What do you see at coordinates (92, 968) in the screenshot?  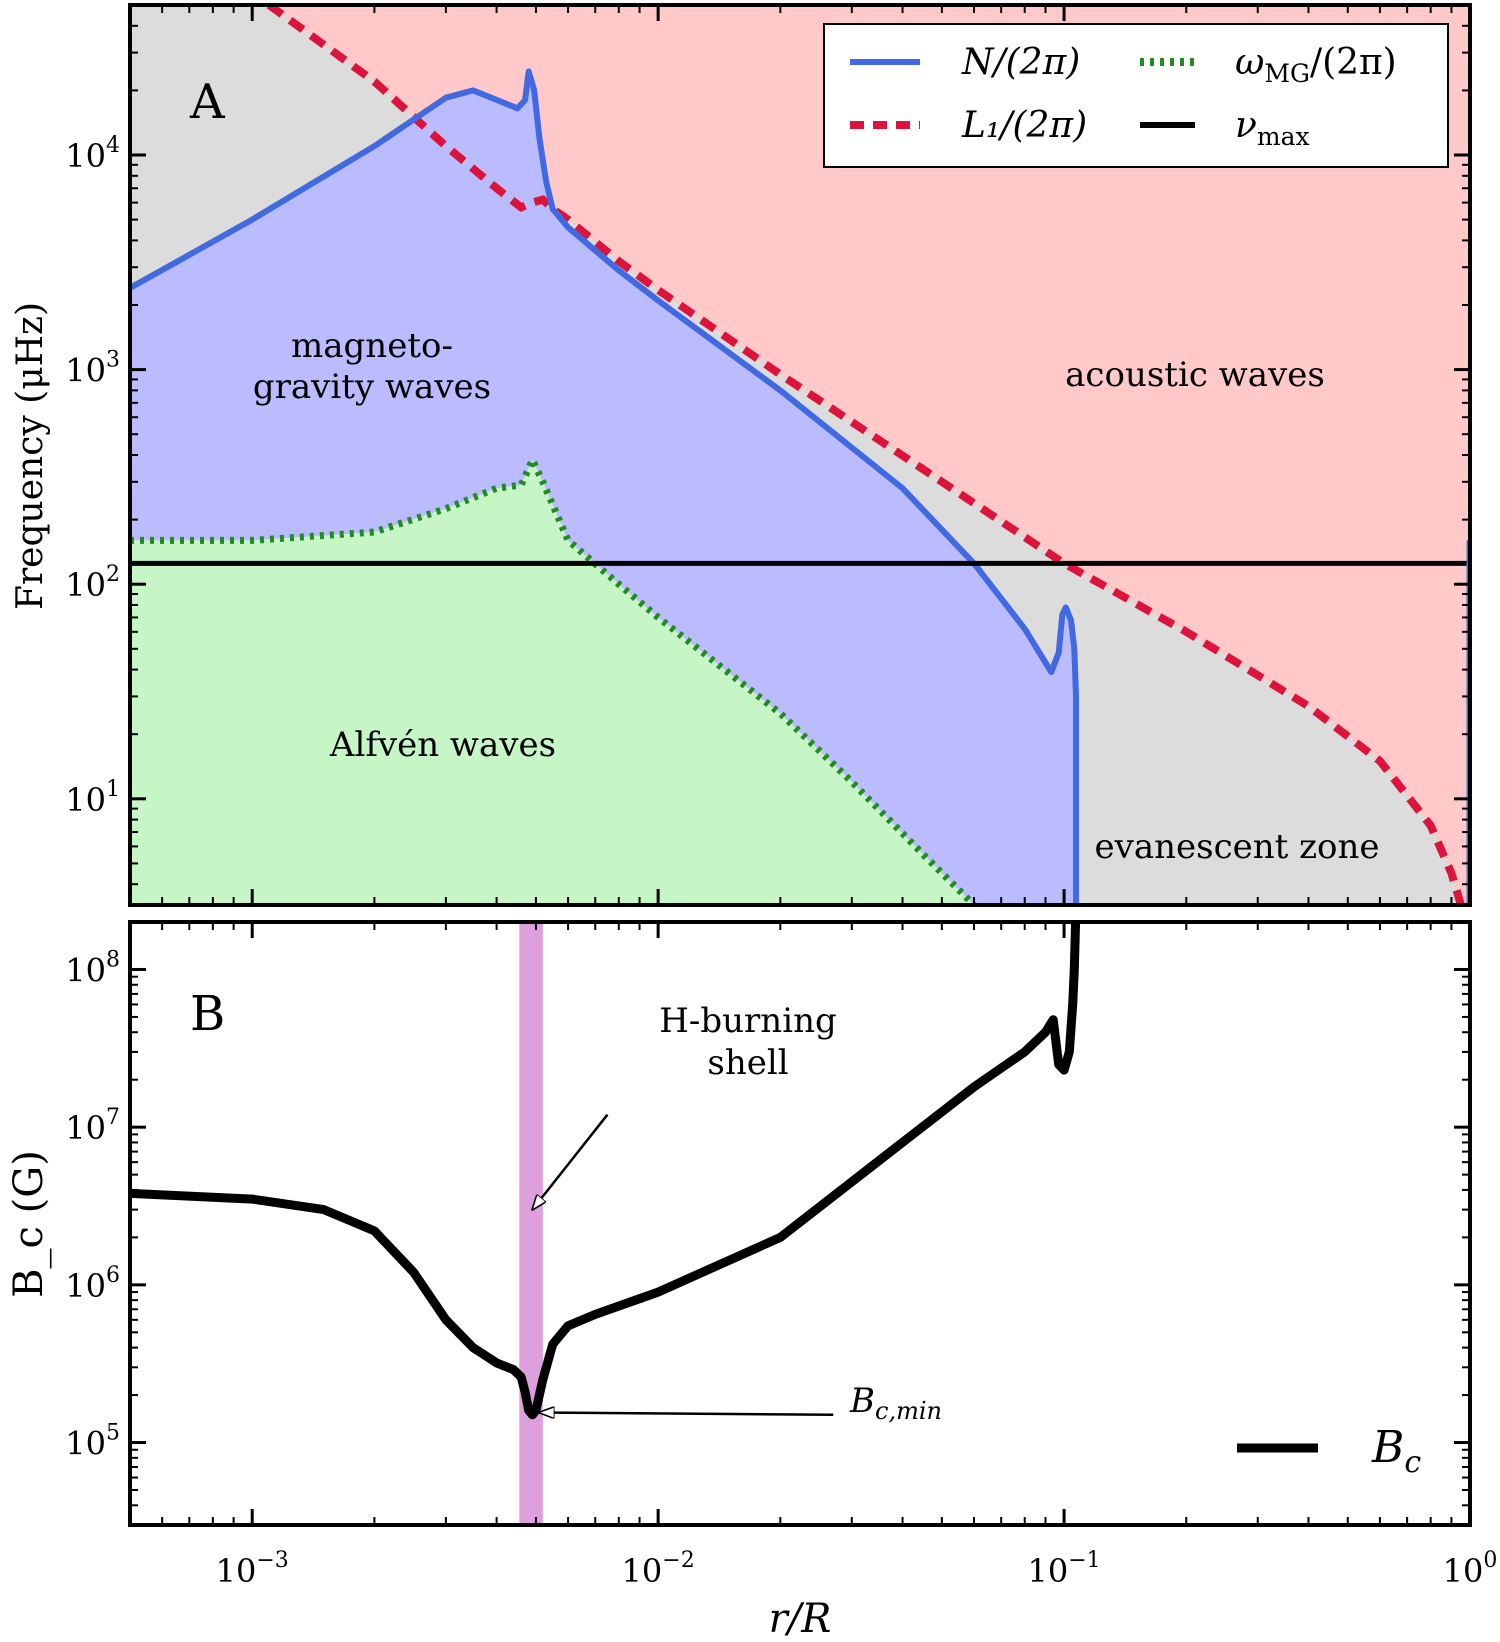 I see `y-b-tick-label: 10⁸` at bounding box center [92, 968].